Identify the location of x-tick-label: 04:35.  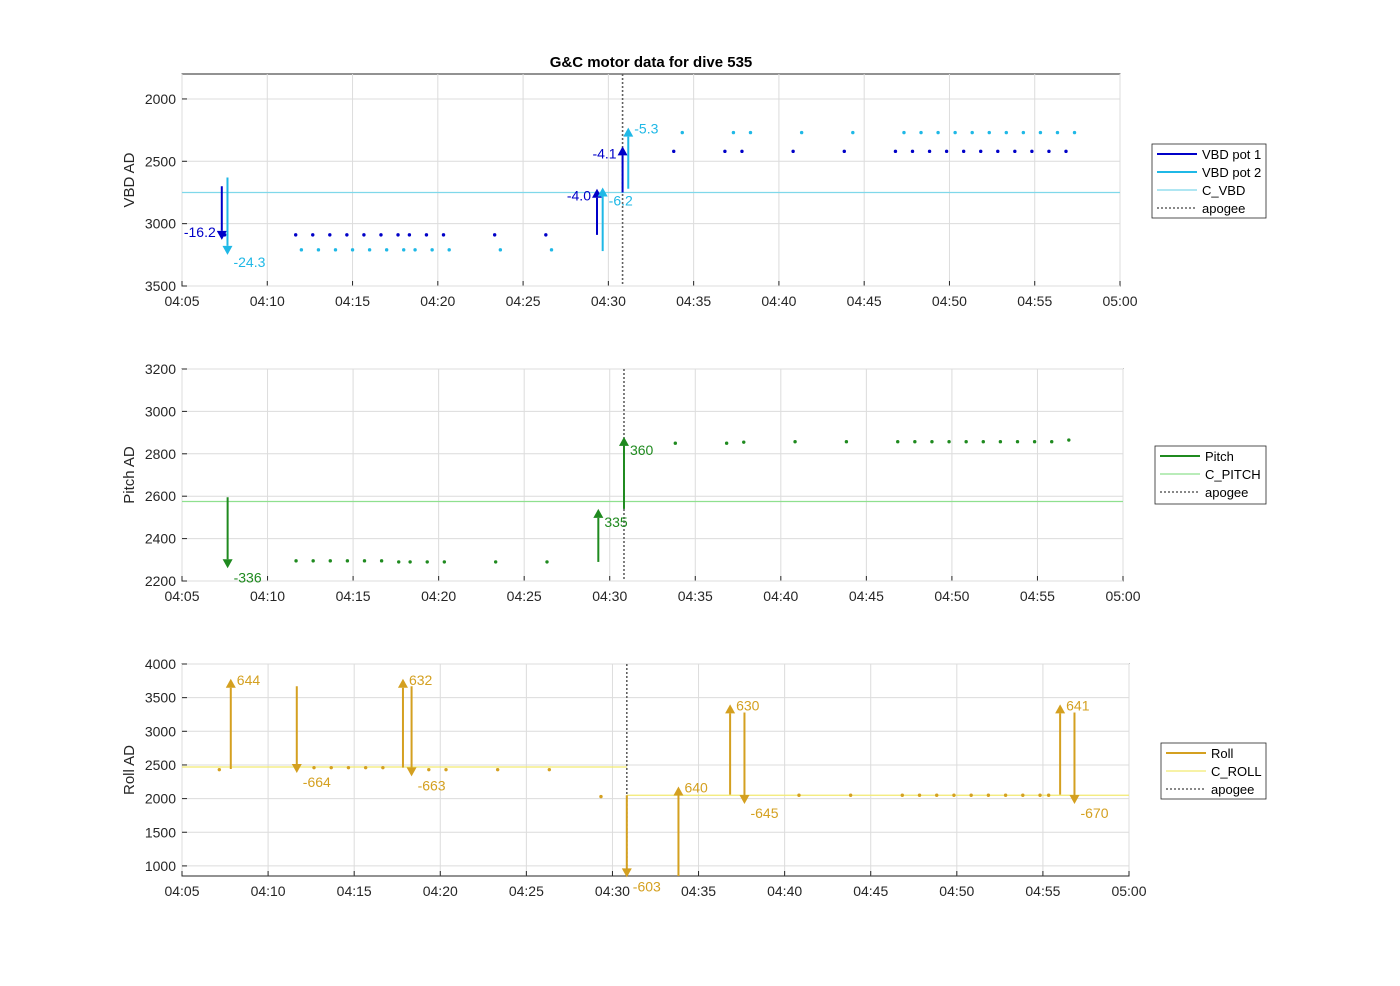
(698, 891).